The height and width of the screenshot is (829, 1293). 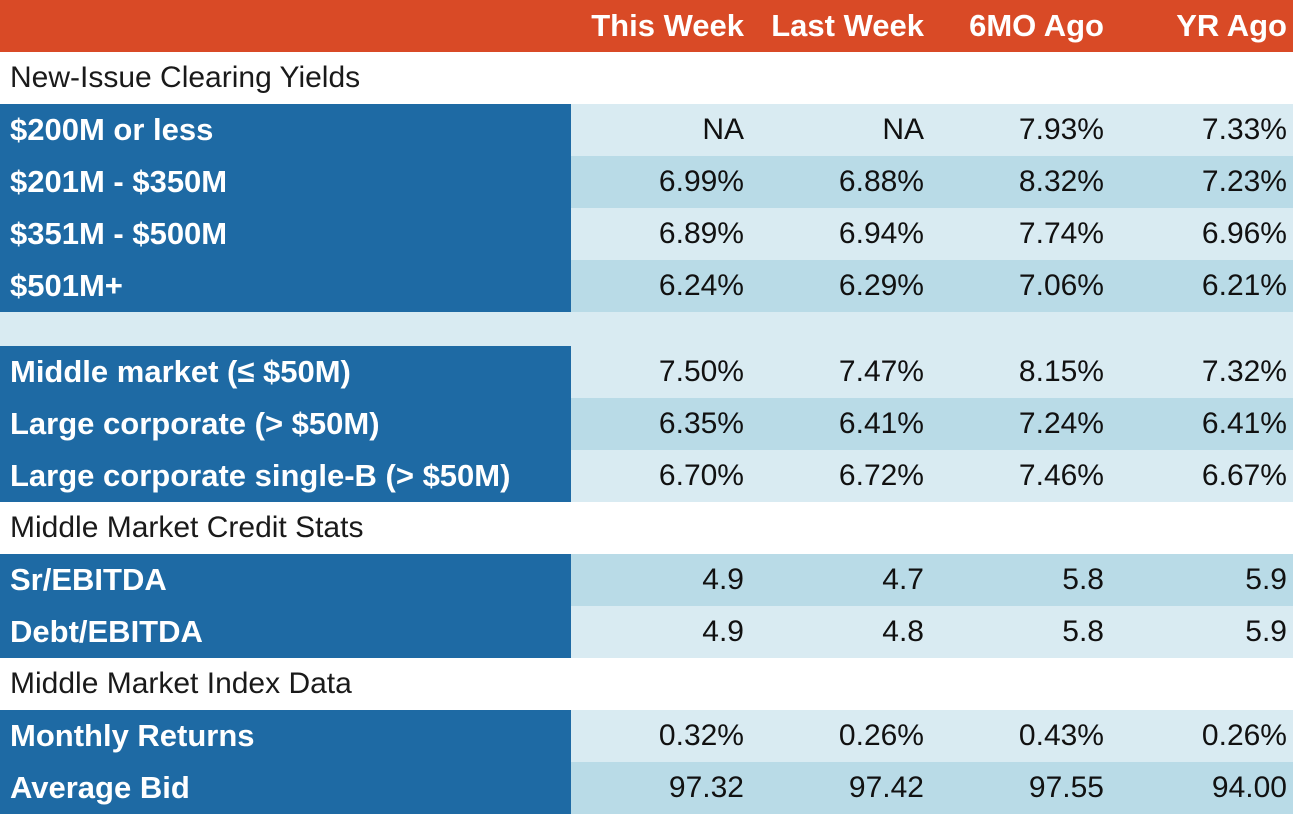 I want to click on cell-yr-ago: 7.32%, so click(x=1200, y=372).